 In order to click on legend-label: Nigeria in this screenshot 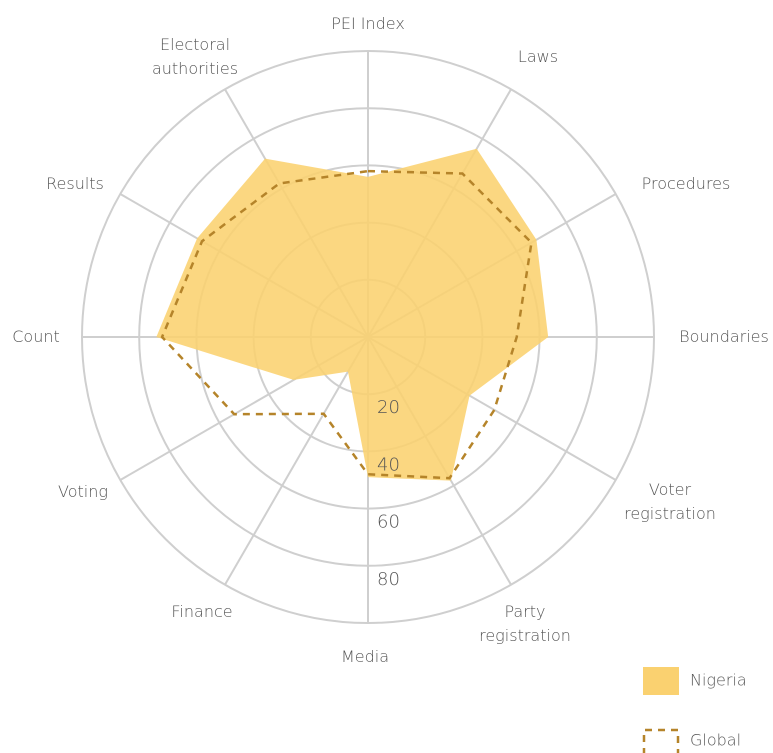, I will do `click(718, 680)`.